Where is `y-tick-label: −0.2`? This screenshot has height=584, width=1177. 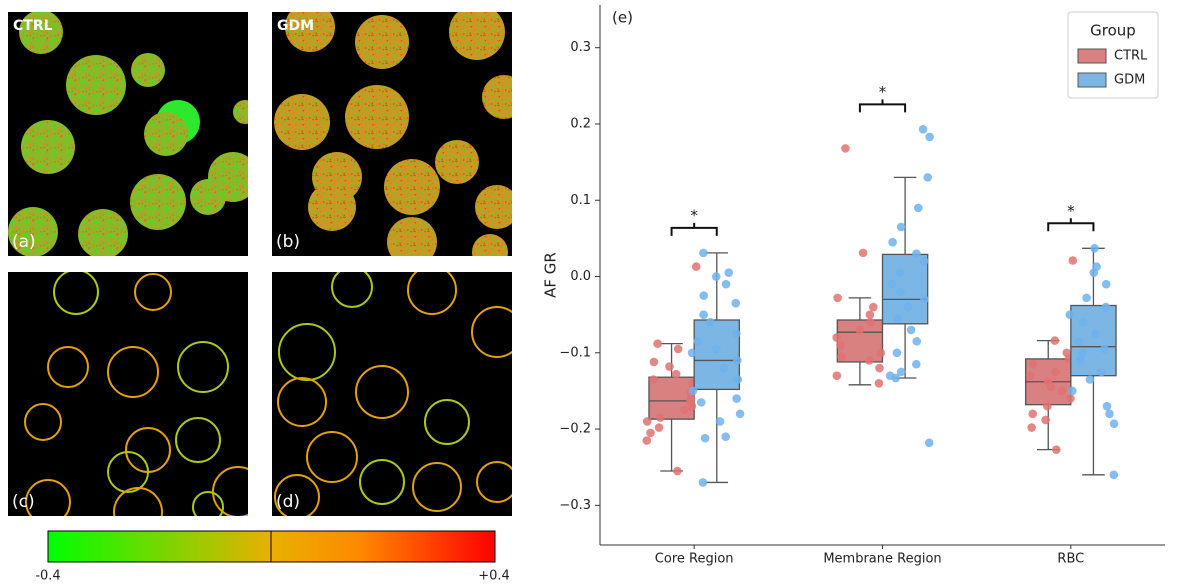
y-tick-label: −0.2 is located at coordinates (575, 429).